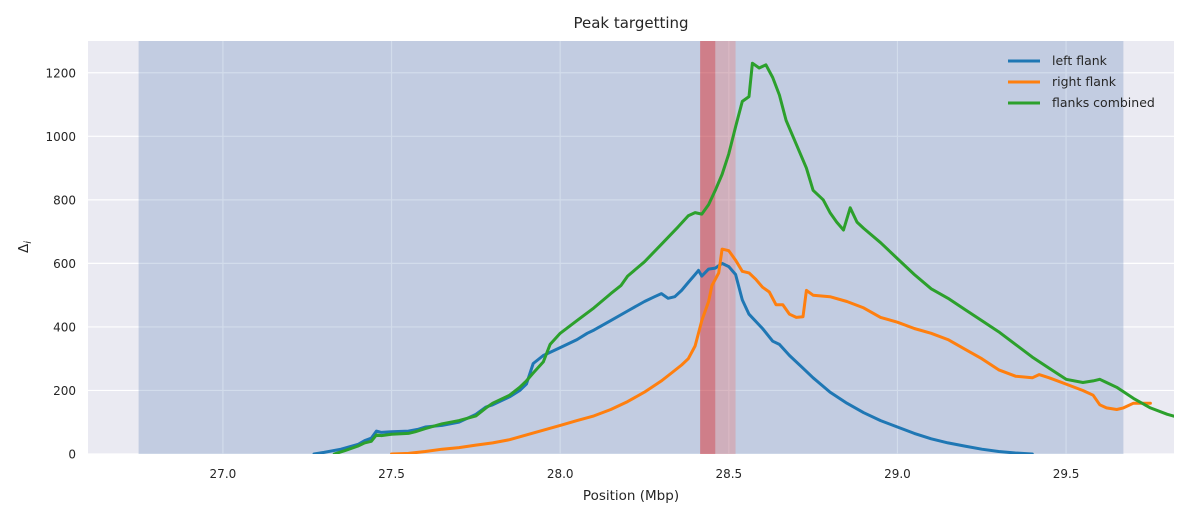 The width and height of the screenshot is (1189, 518). I want to click on y-tick-label-1200: 1200, so click(60, 73).